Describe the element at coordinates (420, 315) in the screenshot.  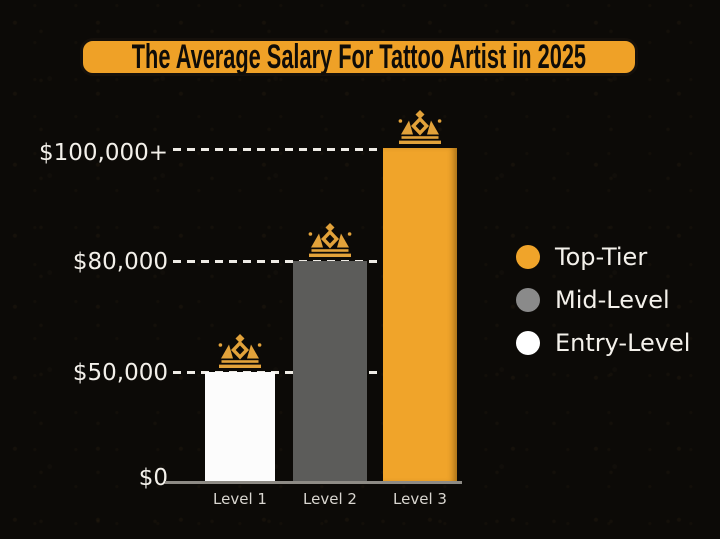
I see `bar-top-tier` at that location.